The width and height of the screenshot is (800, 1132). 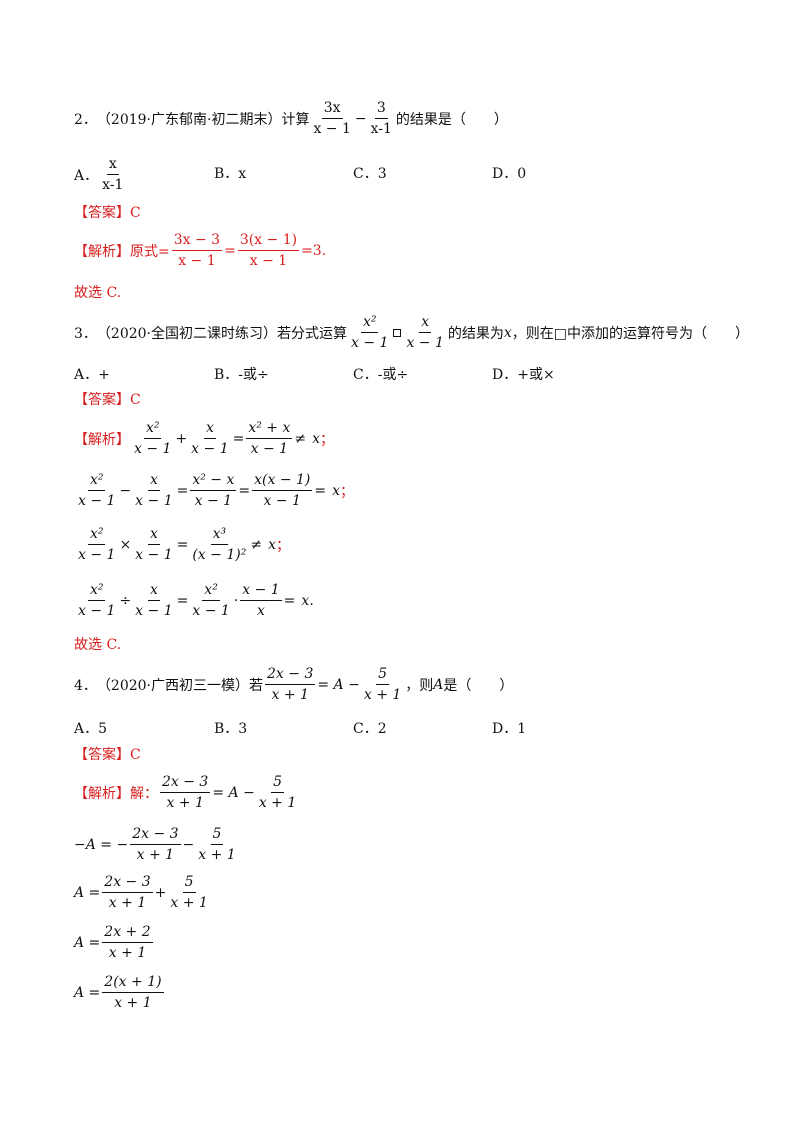 What do you see at coordinates (99, 174) in the screenshot?
I see `q2-option-a: A． x x-1` at bounding box center [99, 174].